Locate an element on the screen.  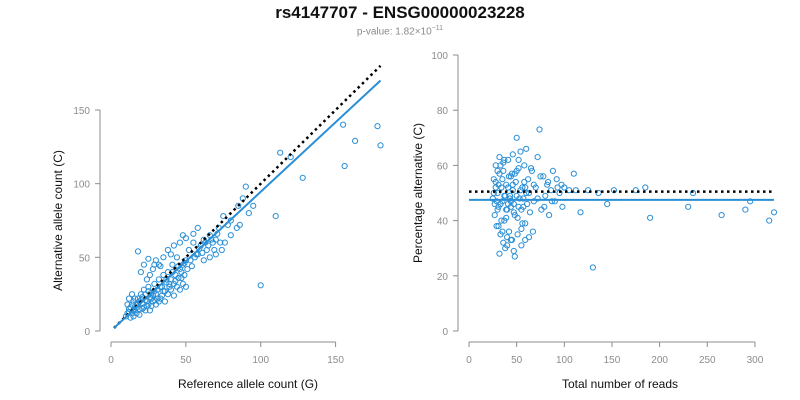
right-x-tick-label: 50 is located at coordinates (517, 360).